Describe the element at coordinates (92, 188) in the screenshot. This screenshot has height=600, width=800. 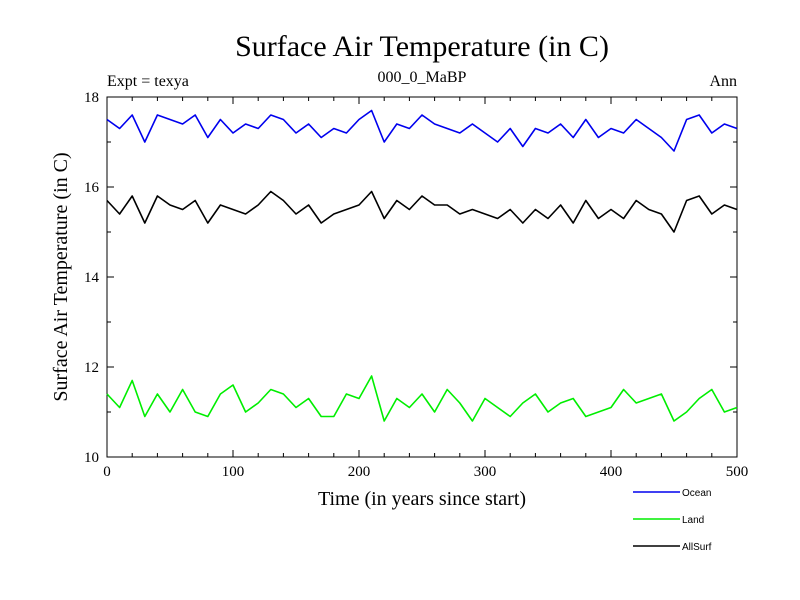
I see `y-tick-label: 16` at that location.